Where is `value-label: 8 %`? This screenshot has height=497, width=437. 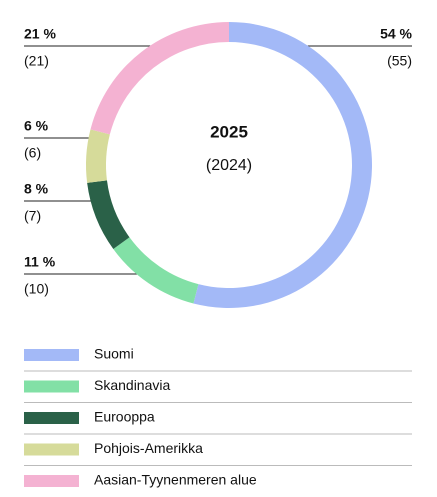
value-label: 8 % is located at coordinates (36, 189).